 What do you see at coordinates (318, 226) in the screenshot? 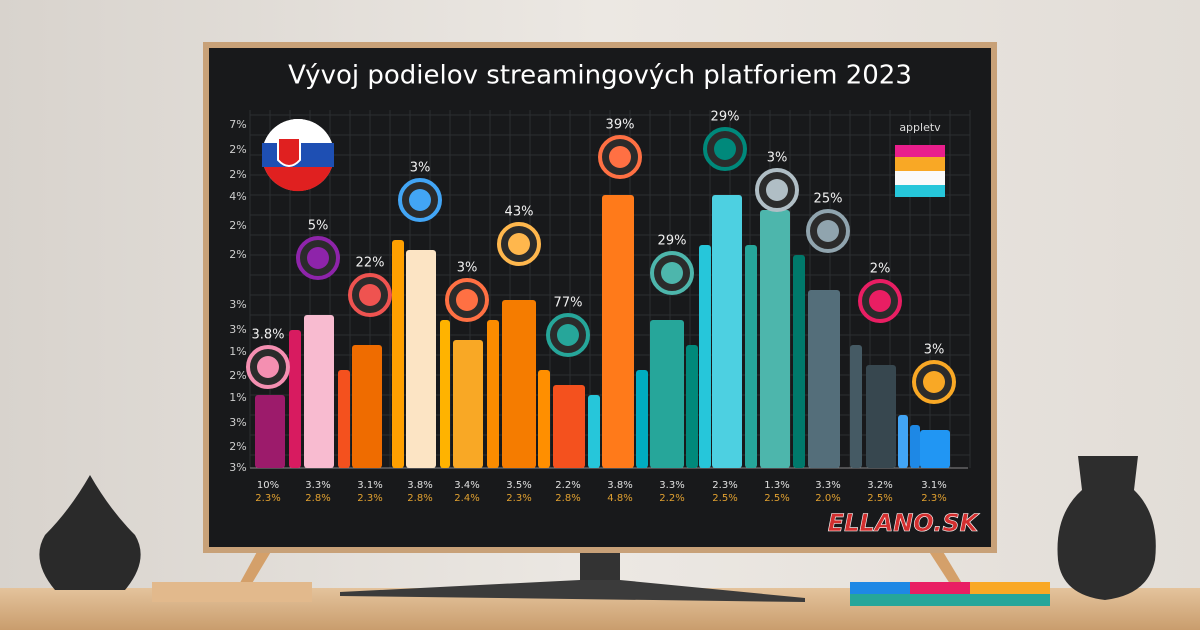
I see `bubble-label: 5%` at bounding box center [318, 226].